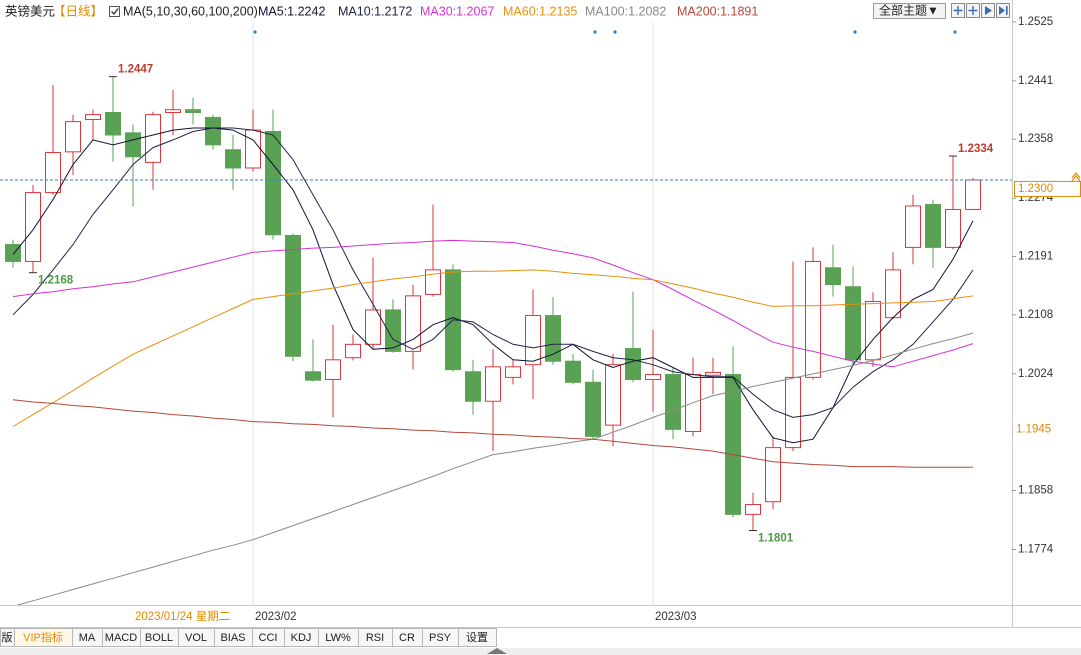 This screenshot has width=1081, height=655. I want to click on crosshair-date: 2023/01/24 星期二, so click(182, 616).